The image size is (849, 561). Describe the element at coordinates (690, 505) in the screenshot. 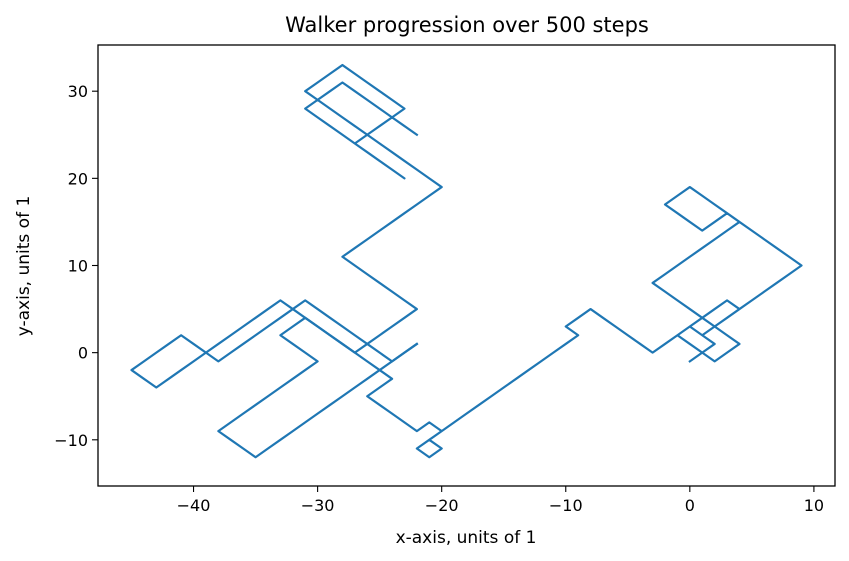

I see `x-tick-label: 0` at that location.